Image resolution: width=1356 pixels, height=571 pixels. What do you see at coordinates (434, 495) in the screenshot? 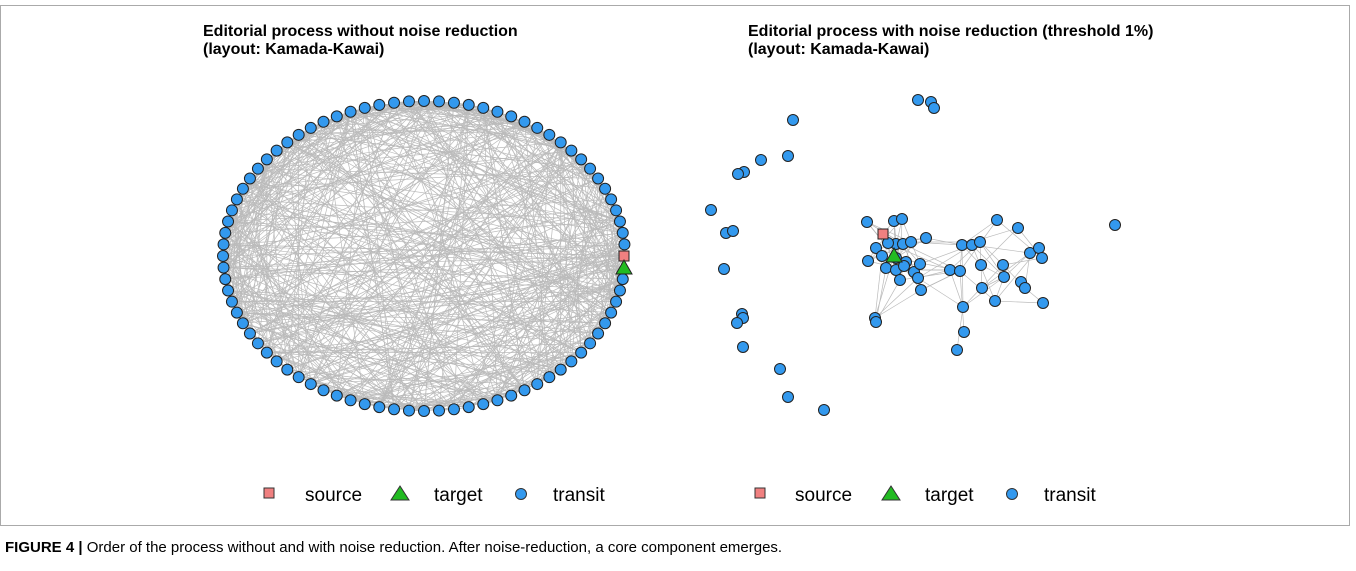
I see `legend: source target transit` at bounding box center [434, 495].